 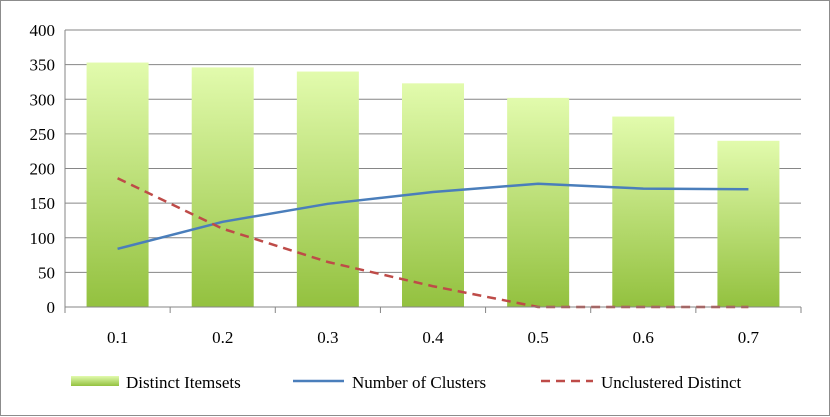 I want to click on legend-label-bars: Distinct Itemsets, so click(x=183, y=382).